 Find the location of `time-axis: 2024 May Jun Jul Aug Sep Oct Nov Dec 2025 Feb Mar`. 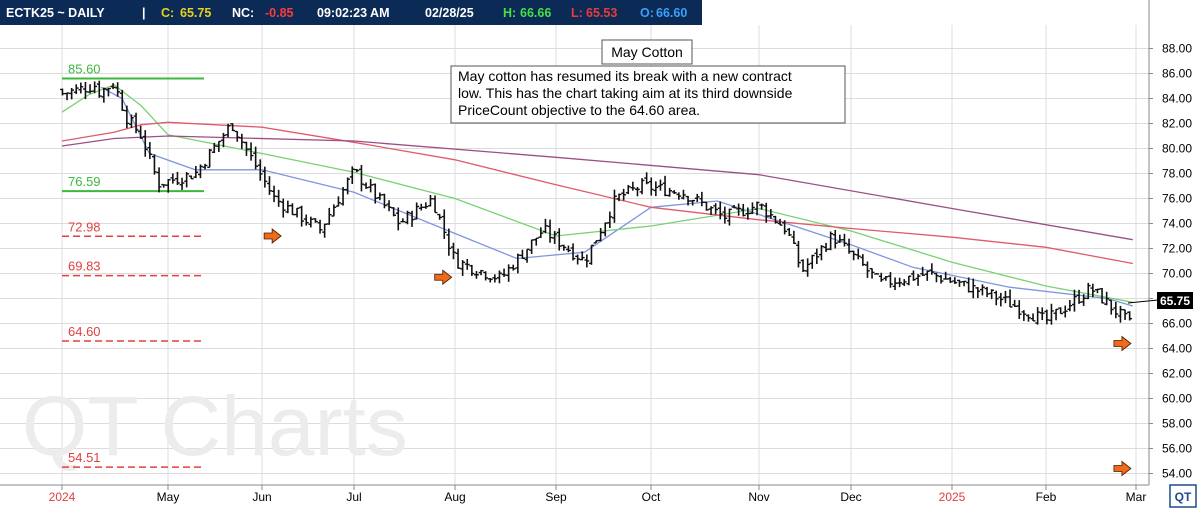

time-axis: 2024 May Jun Jul Aug Sep Oct Nov Dec 2025 Feb Mar is located at coordinates (598, 494).